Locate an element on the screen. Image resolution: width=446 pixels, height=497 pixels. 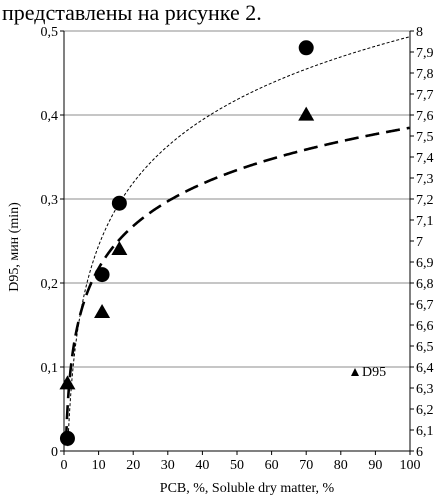
right-tick-label: 6,4 is located at coordinates (425, 368).